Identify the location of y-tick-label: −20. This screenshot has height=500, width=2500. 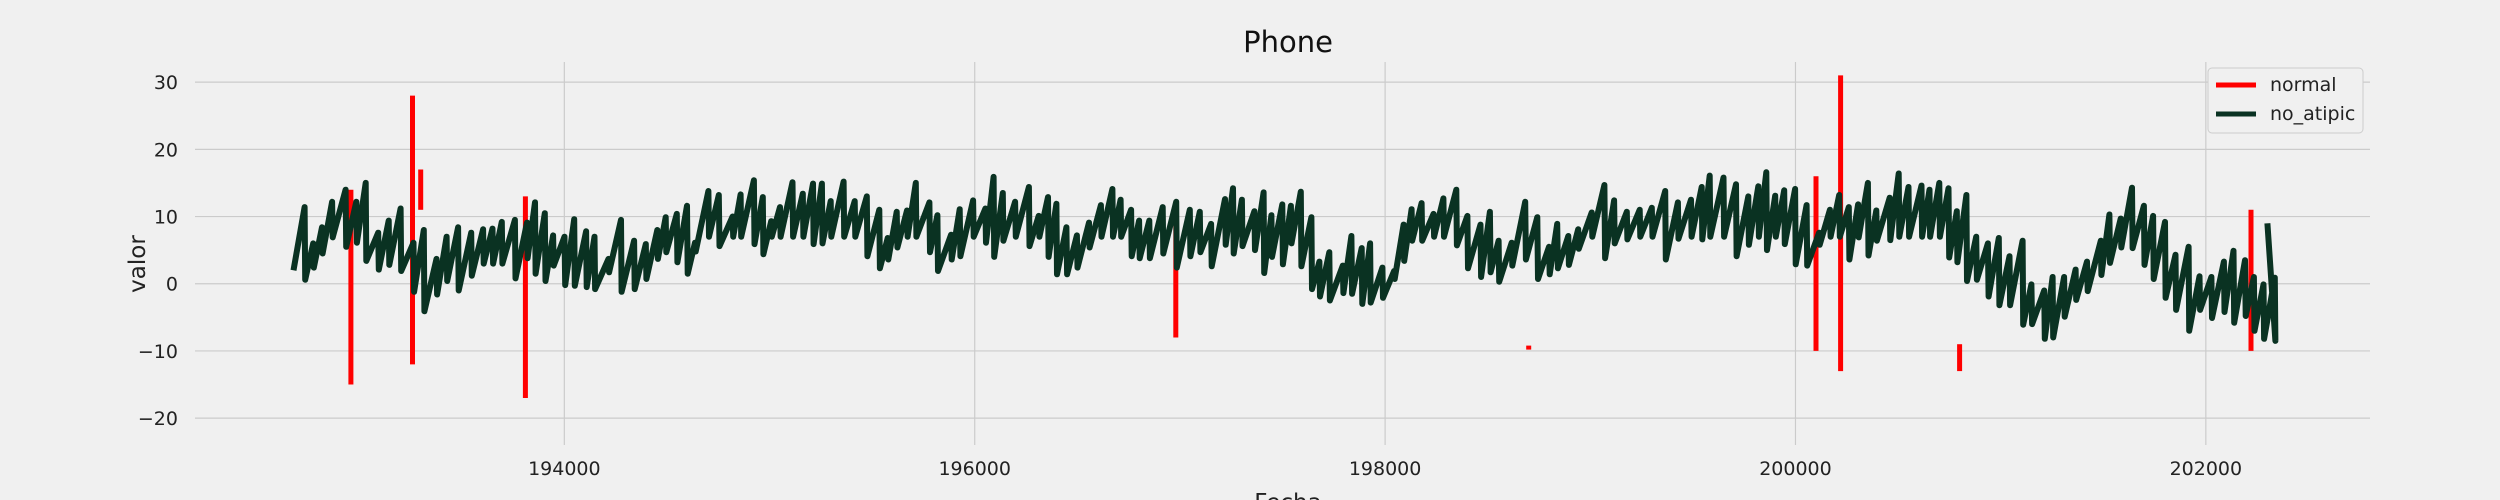
(158, 419).